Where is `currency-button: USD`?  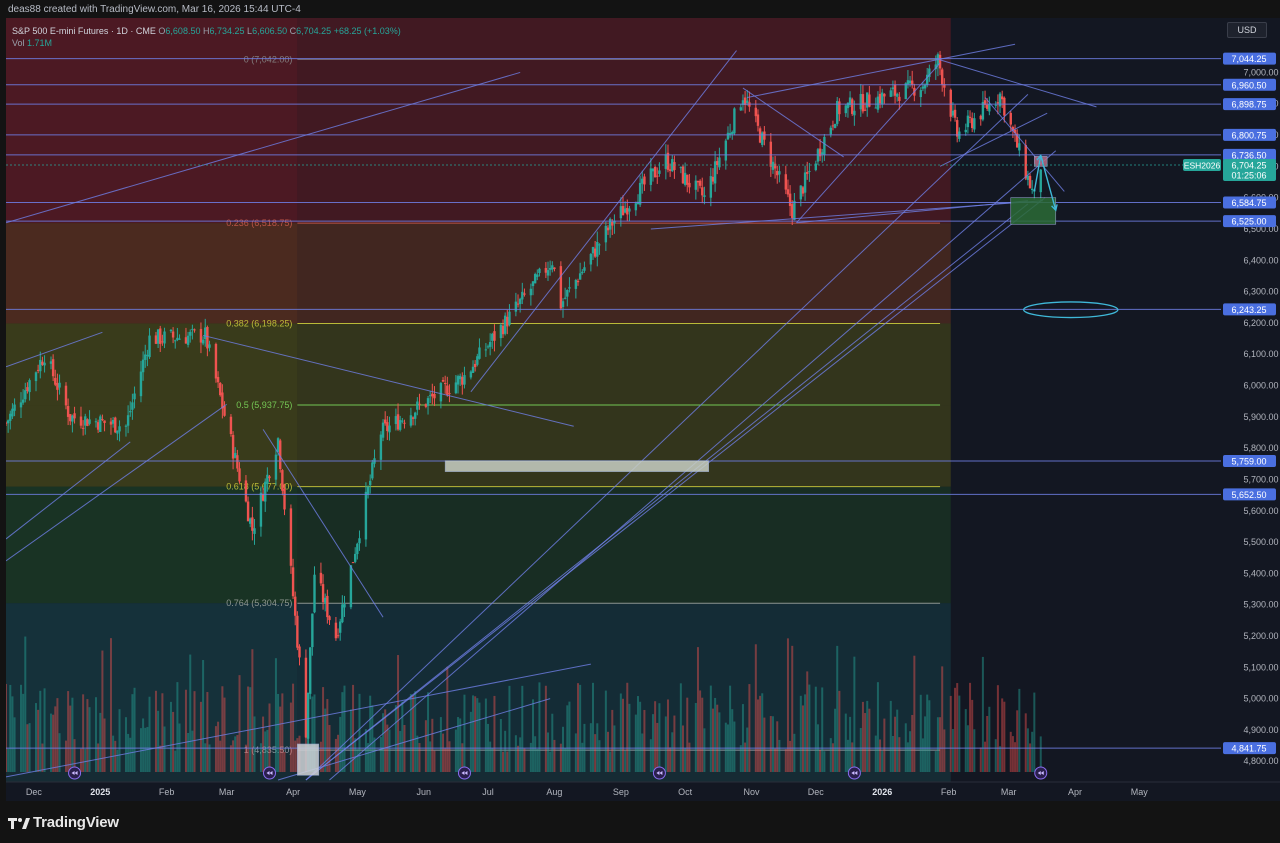 currency-button: USD is located at coordinates (1247, 30).